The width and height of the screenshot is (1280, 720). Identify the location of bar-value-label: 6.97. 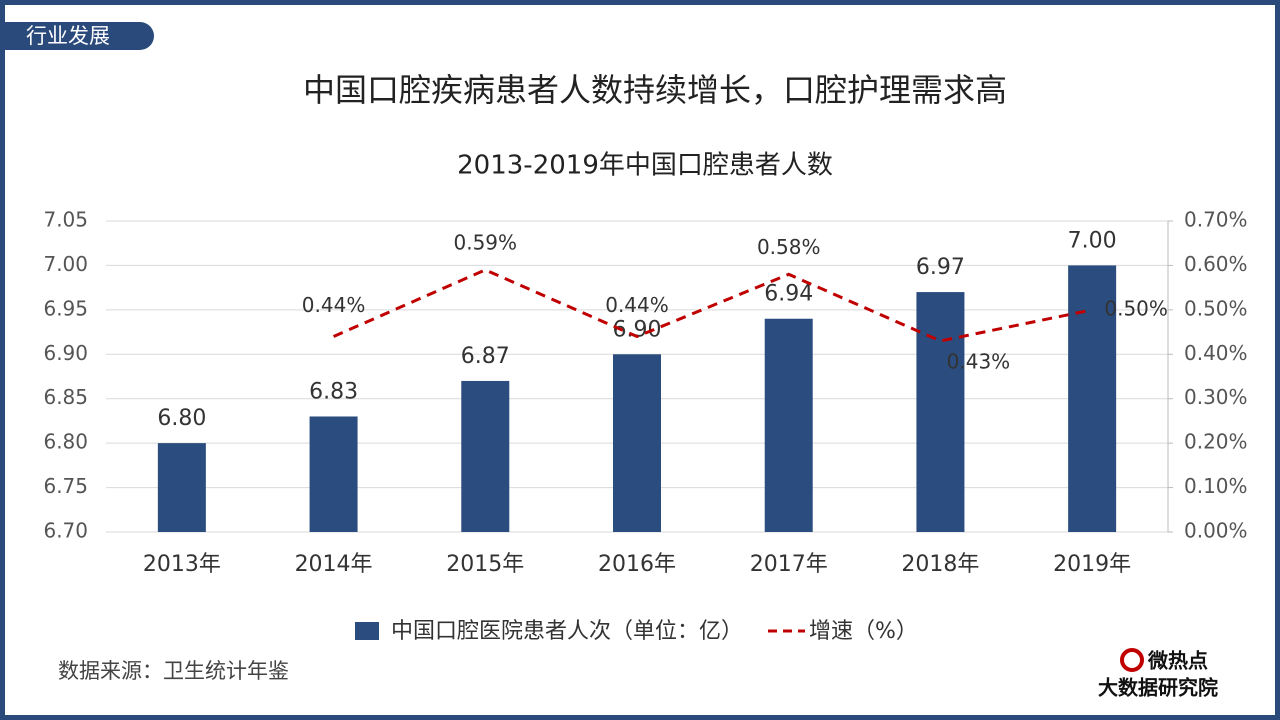
(940, 267).